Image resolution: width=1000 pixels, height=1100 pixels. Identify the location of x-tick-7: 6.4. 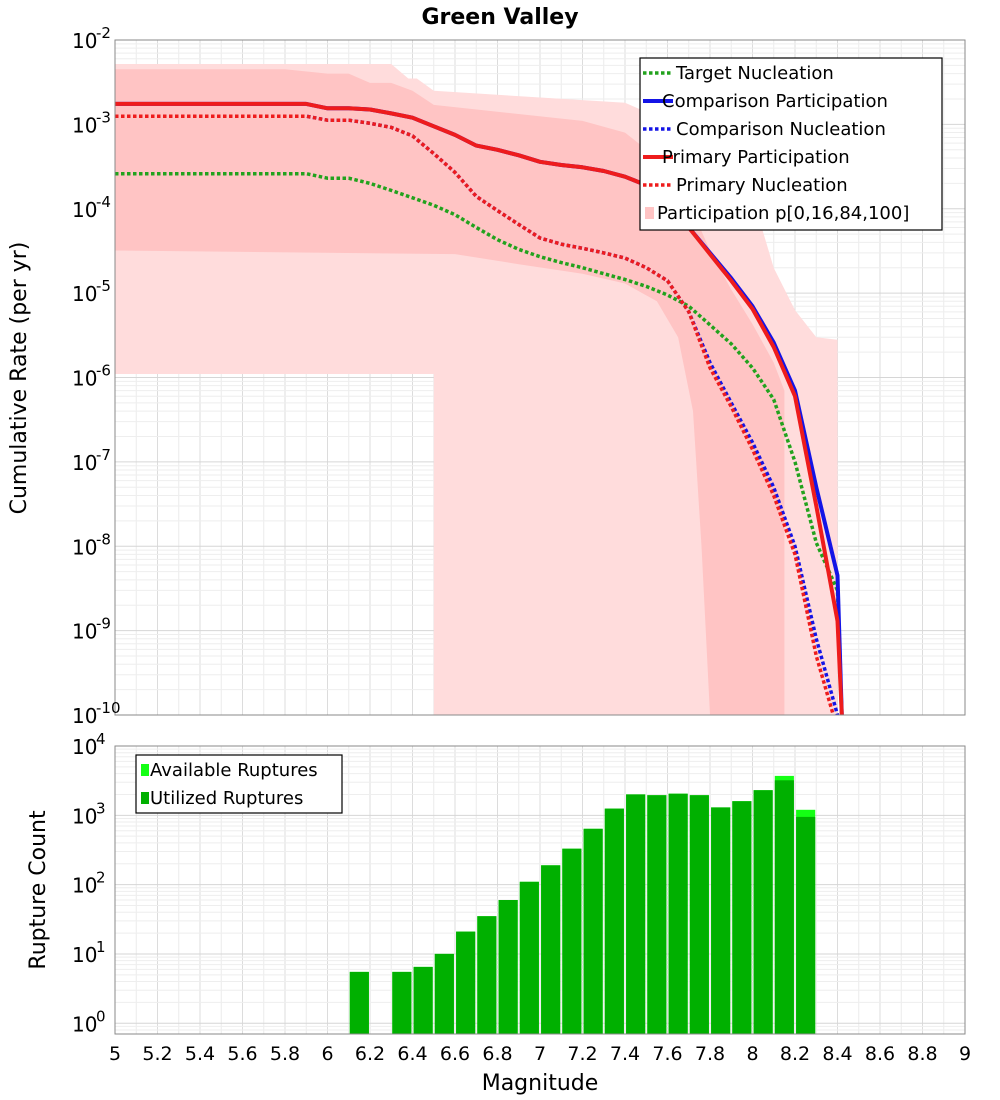
(412, 1054).